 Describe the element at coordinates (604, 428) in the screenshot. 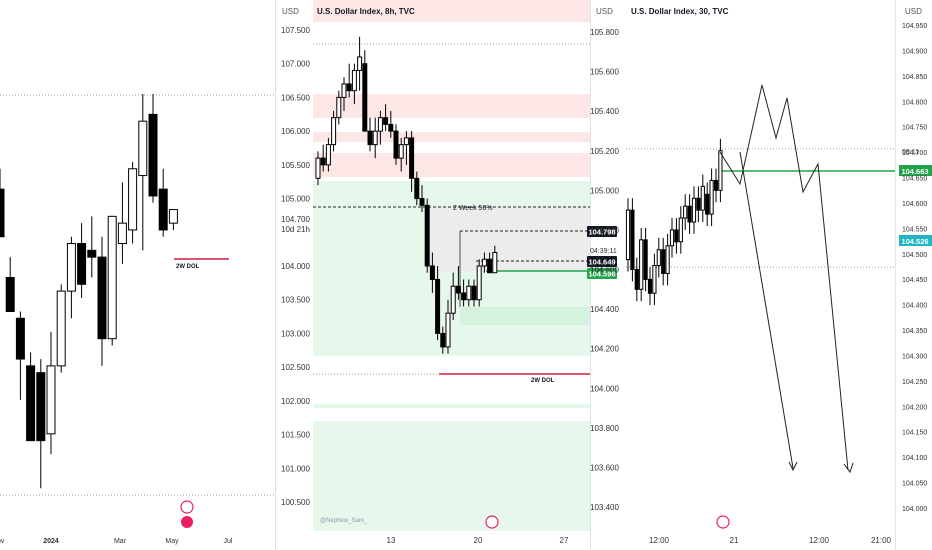

I see `y-tick-label: 103.800` at that location.